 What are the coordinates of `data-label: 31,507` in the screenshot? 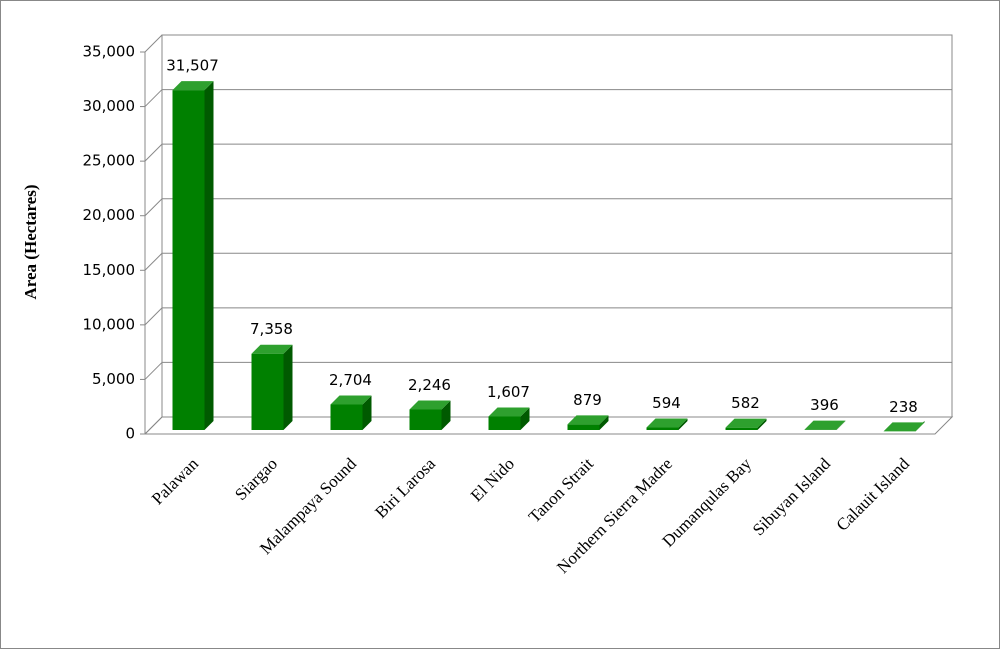 It's located at (192, 66).